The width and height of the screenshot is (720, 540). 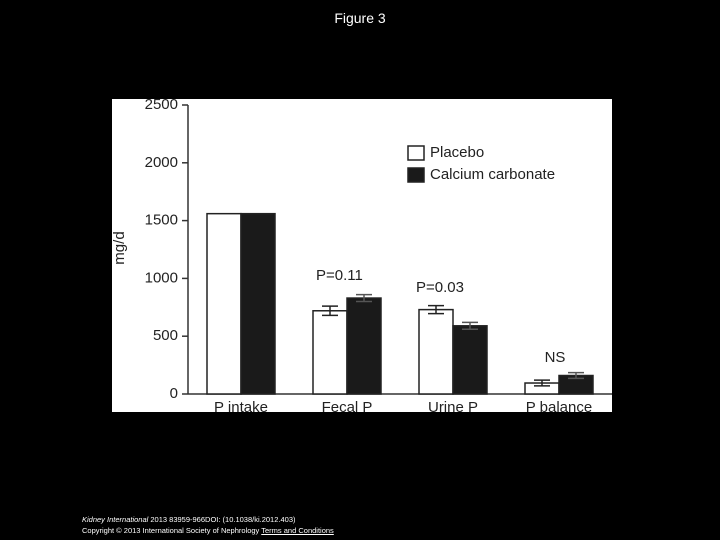 I want to click on y-tick-label: 2500, so click(x=161, y=104).